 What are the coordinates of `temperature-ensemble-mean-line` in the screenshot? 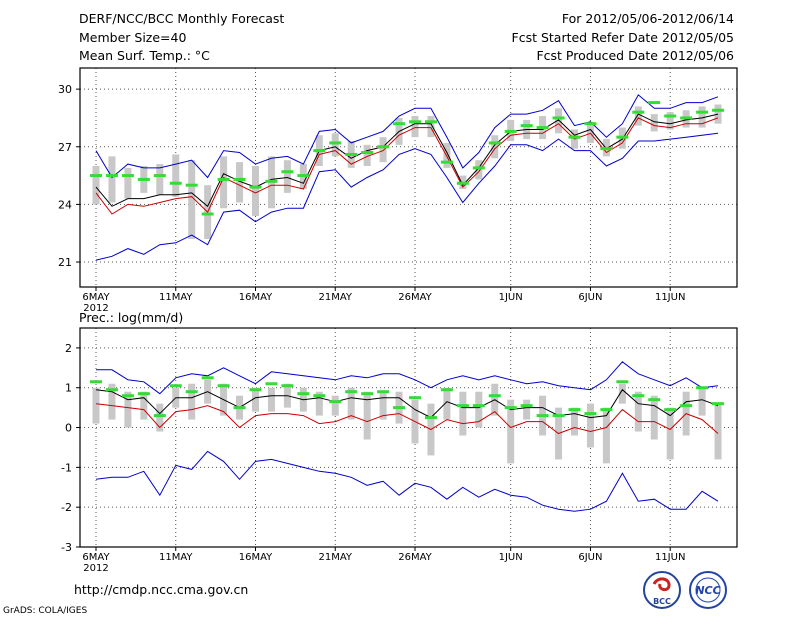 It's located at (407, 160).